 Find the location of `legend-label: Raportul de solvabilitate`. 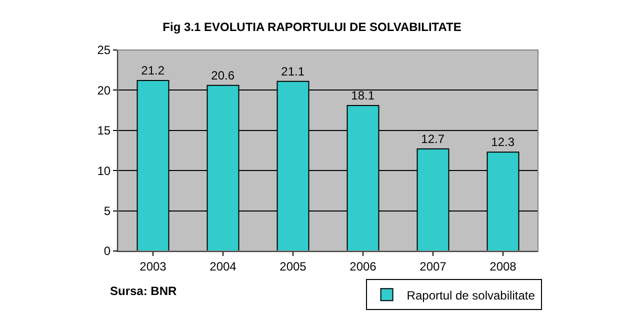

legend-label: Raportul de solvabilitate is located at coordinates (471, 295).